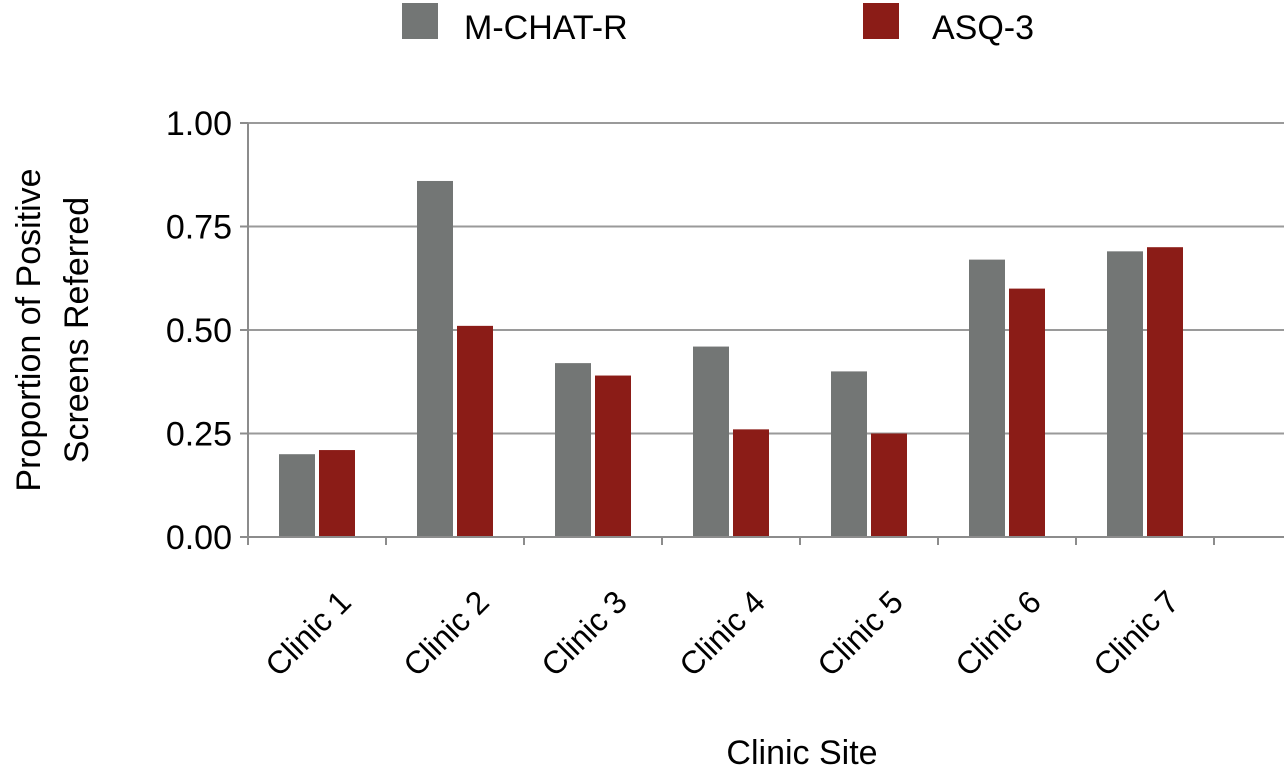 The image size is (1284, 772). What do you see at coordinates (199, 228) in the screenshot?
I see `y-tick-label-3: 0.75` at bounding box center [199, 228].